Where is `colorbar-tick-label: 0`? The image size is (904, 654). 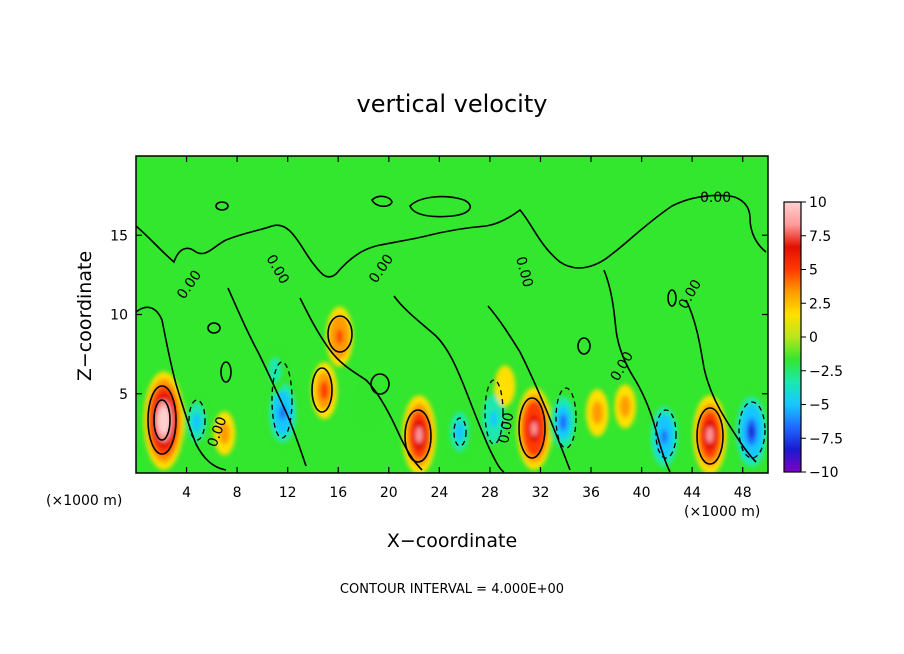 colorbar-tick-label: 0 is located at coordinates (813, 338).